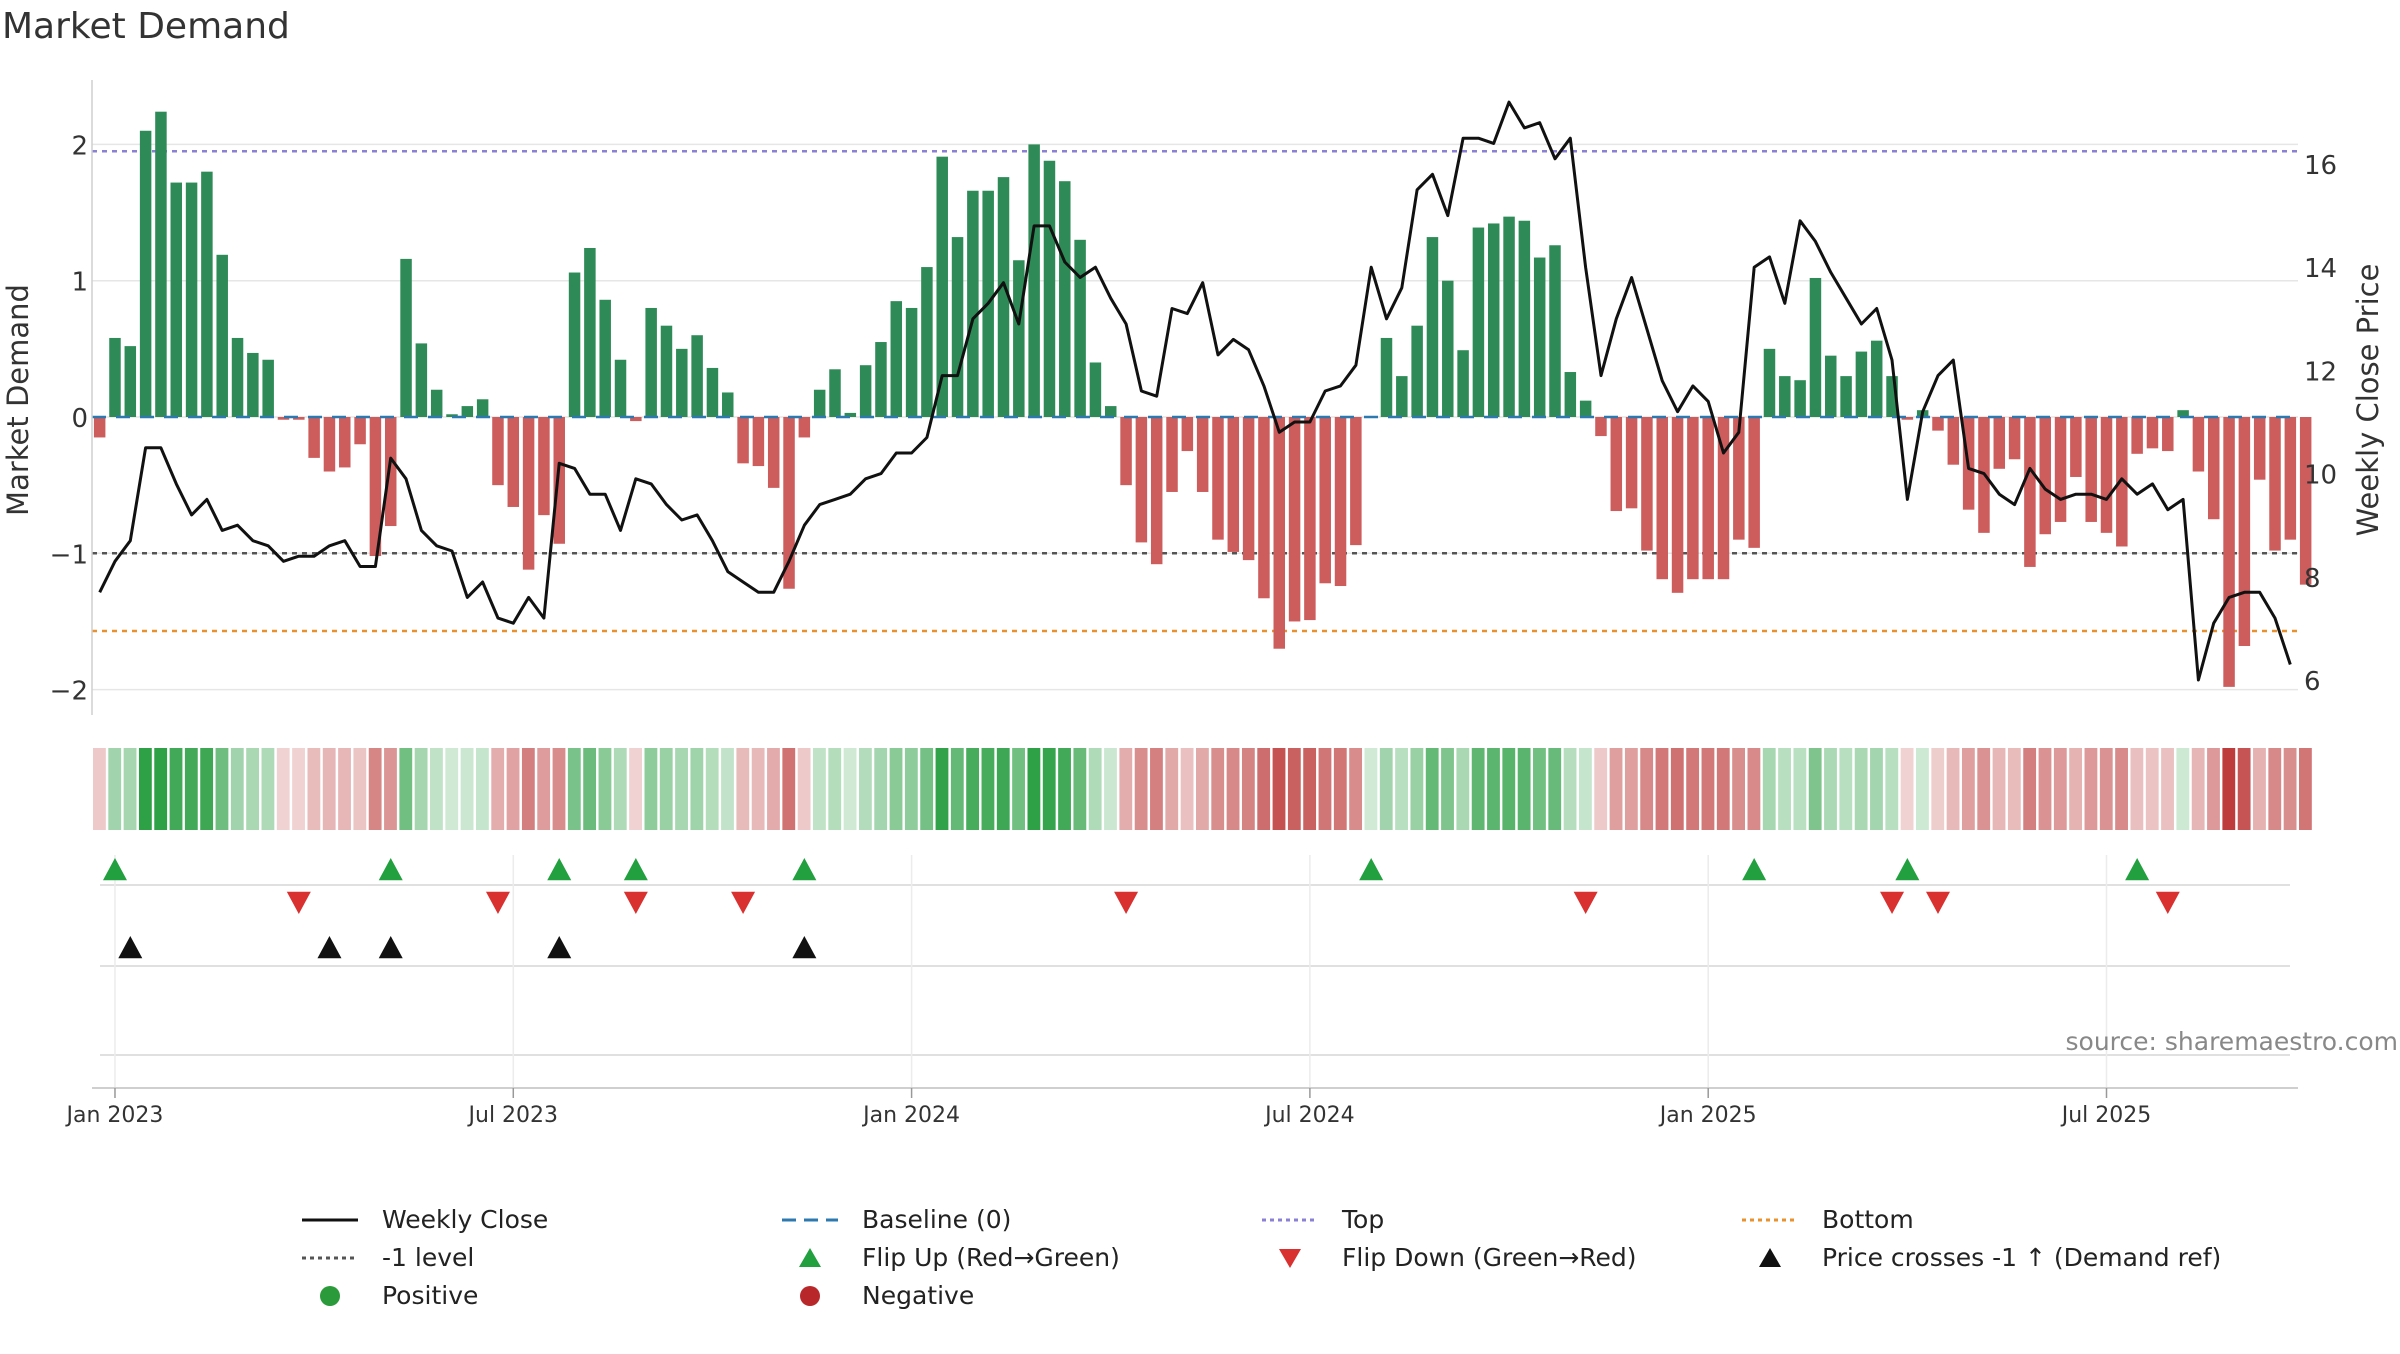  I want to click on solid-line-icon, so click(330, 1220).